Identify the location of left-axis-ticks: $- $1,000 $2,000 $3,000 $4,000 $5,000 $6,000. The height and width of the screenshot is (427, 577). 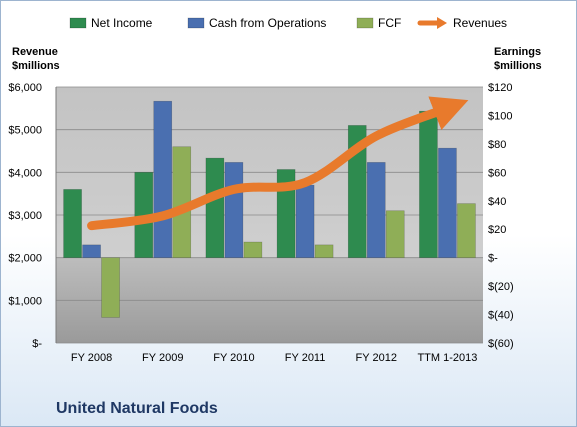
(25, 216).